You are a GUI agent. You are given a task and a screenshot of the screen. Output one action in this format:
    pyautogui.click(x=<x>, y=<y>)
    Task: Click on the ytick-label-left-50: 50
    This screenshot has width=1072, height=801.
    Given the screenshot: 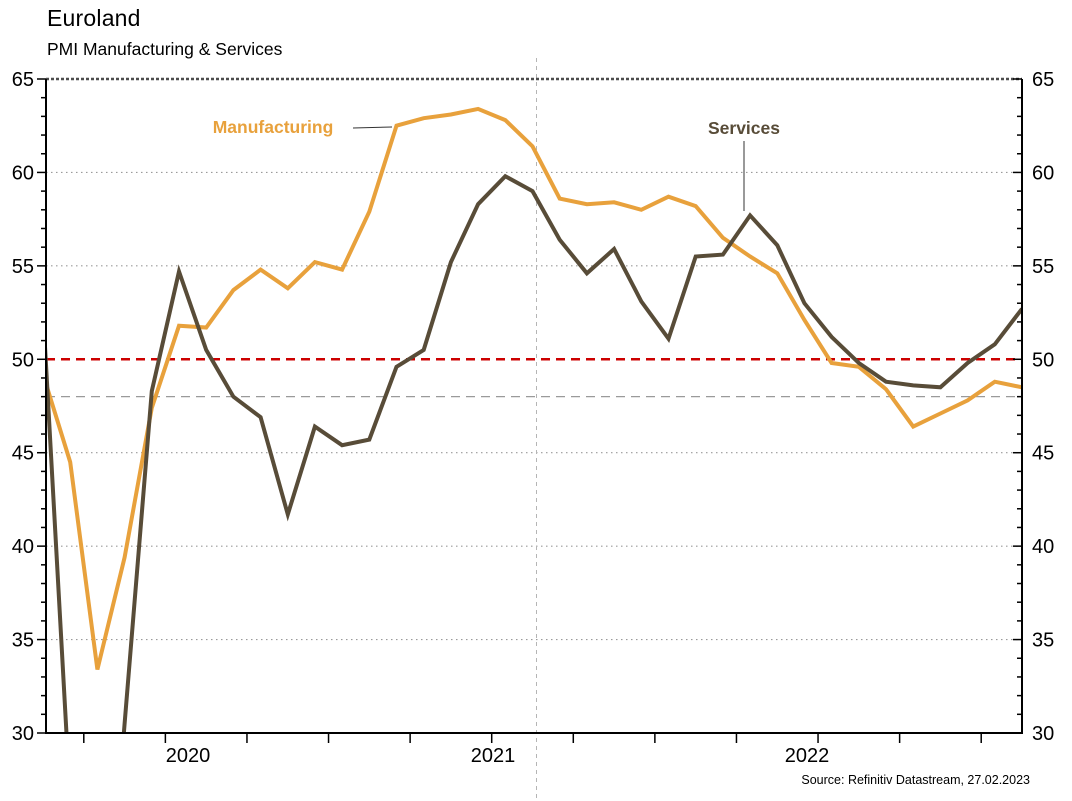 What is the action you would take?
    pyautogui.click(x=23, y=360)
    